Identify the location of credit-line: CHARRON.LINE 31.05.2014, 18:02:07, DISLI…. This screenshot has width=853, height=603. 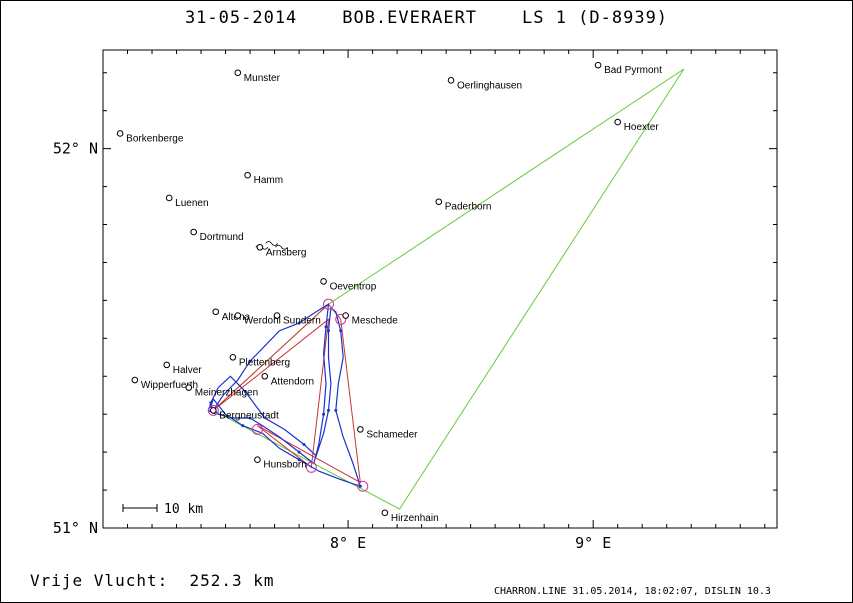
(632, 591).